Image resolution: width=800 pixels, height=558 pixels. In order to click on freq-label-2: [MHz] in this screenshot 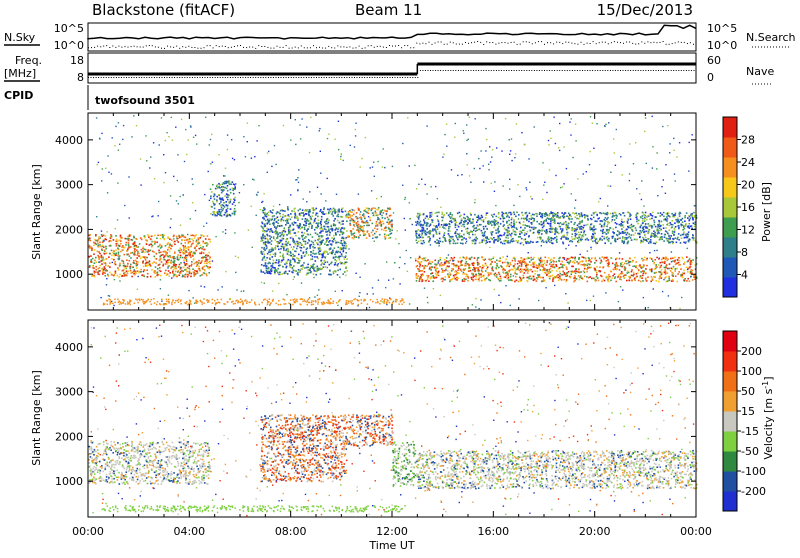, I will do `click(20, 73)`.